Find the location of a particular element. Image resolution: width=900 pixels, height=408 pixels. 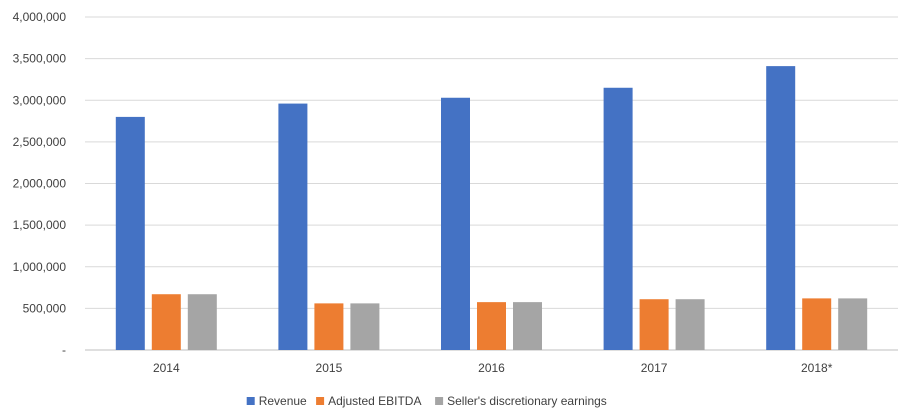

bar-revenue-2014 is located at coordinates (130, 233).